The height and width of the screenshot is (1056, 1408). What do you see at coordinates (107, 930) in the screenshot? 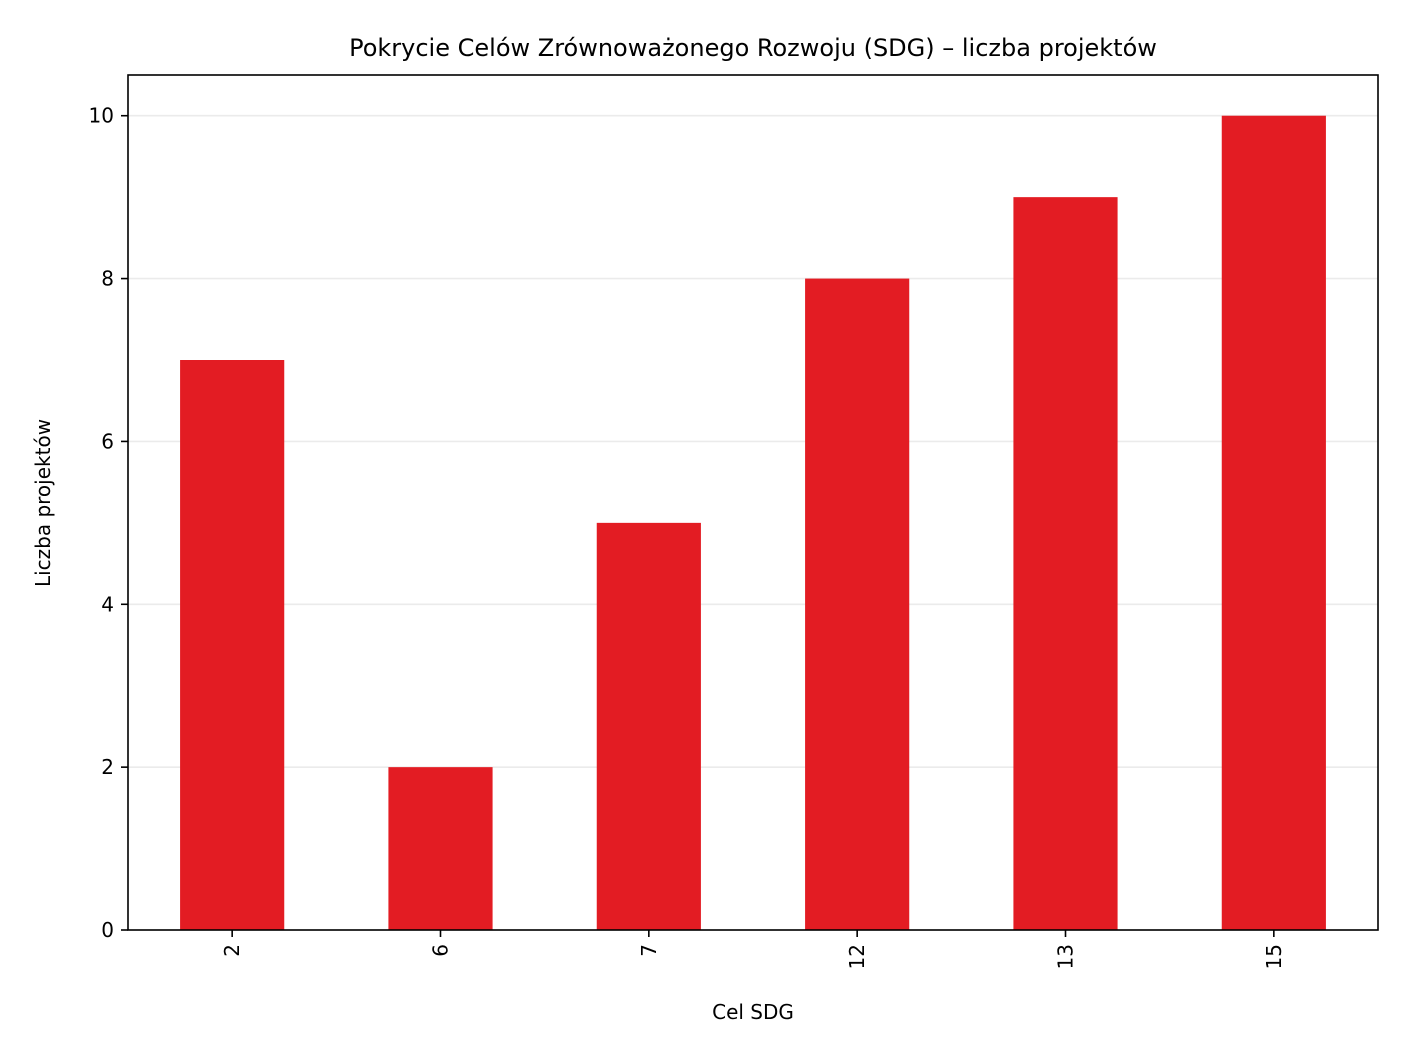
I see `y-tick-label: 0` at bounding box center [107, 930].